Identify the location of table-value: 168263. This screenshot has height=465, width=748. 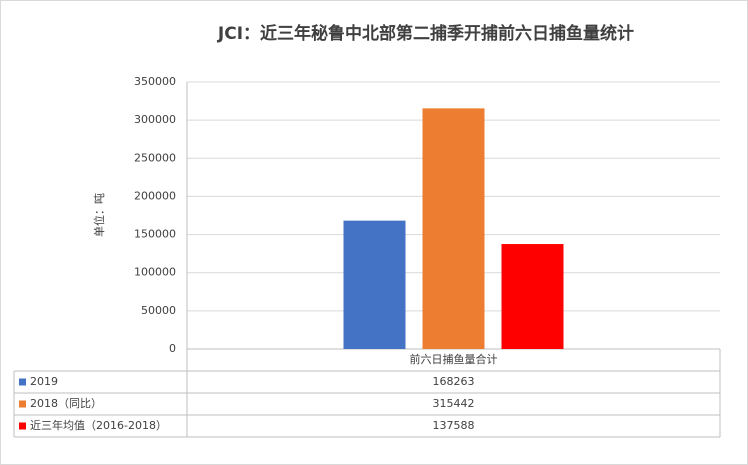
(454, 381).